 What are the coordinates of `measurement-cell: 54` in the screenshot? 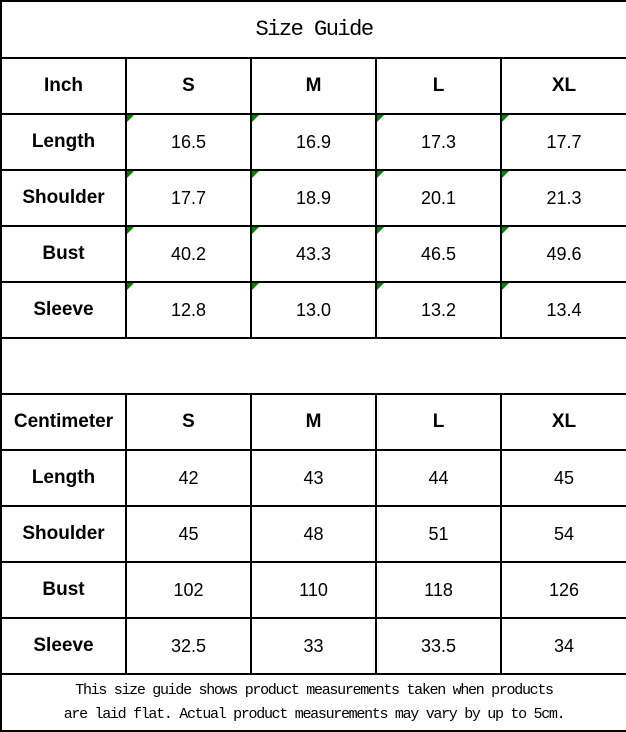 It's located at (562, 534).